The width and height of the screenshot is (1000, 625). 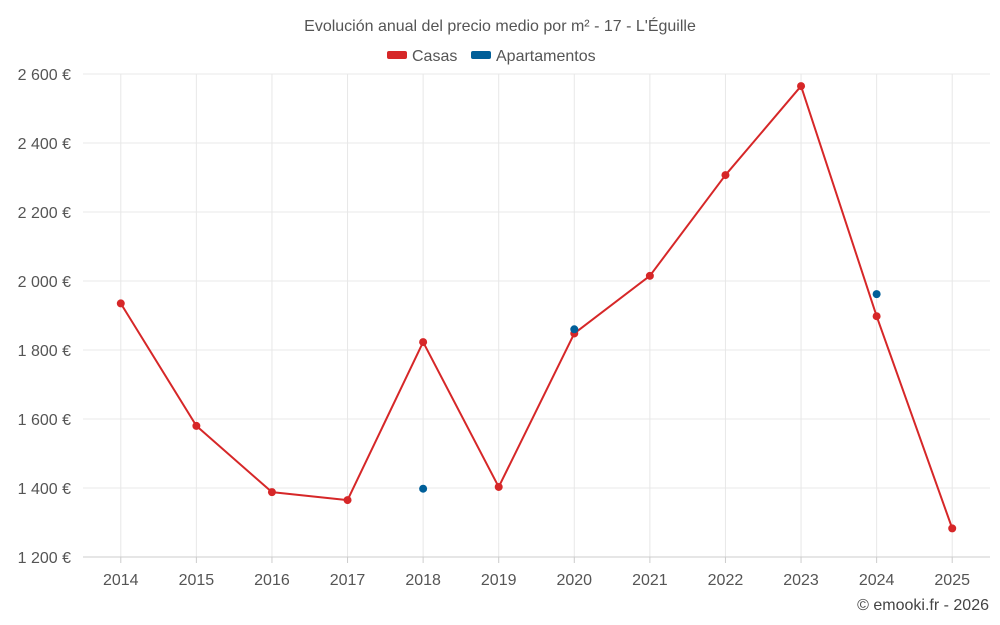 I want to click on legend-label-casas: Casas, so click(x=434, y=56).